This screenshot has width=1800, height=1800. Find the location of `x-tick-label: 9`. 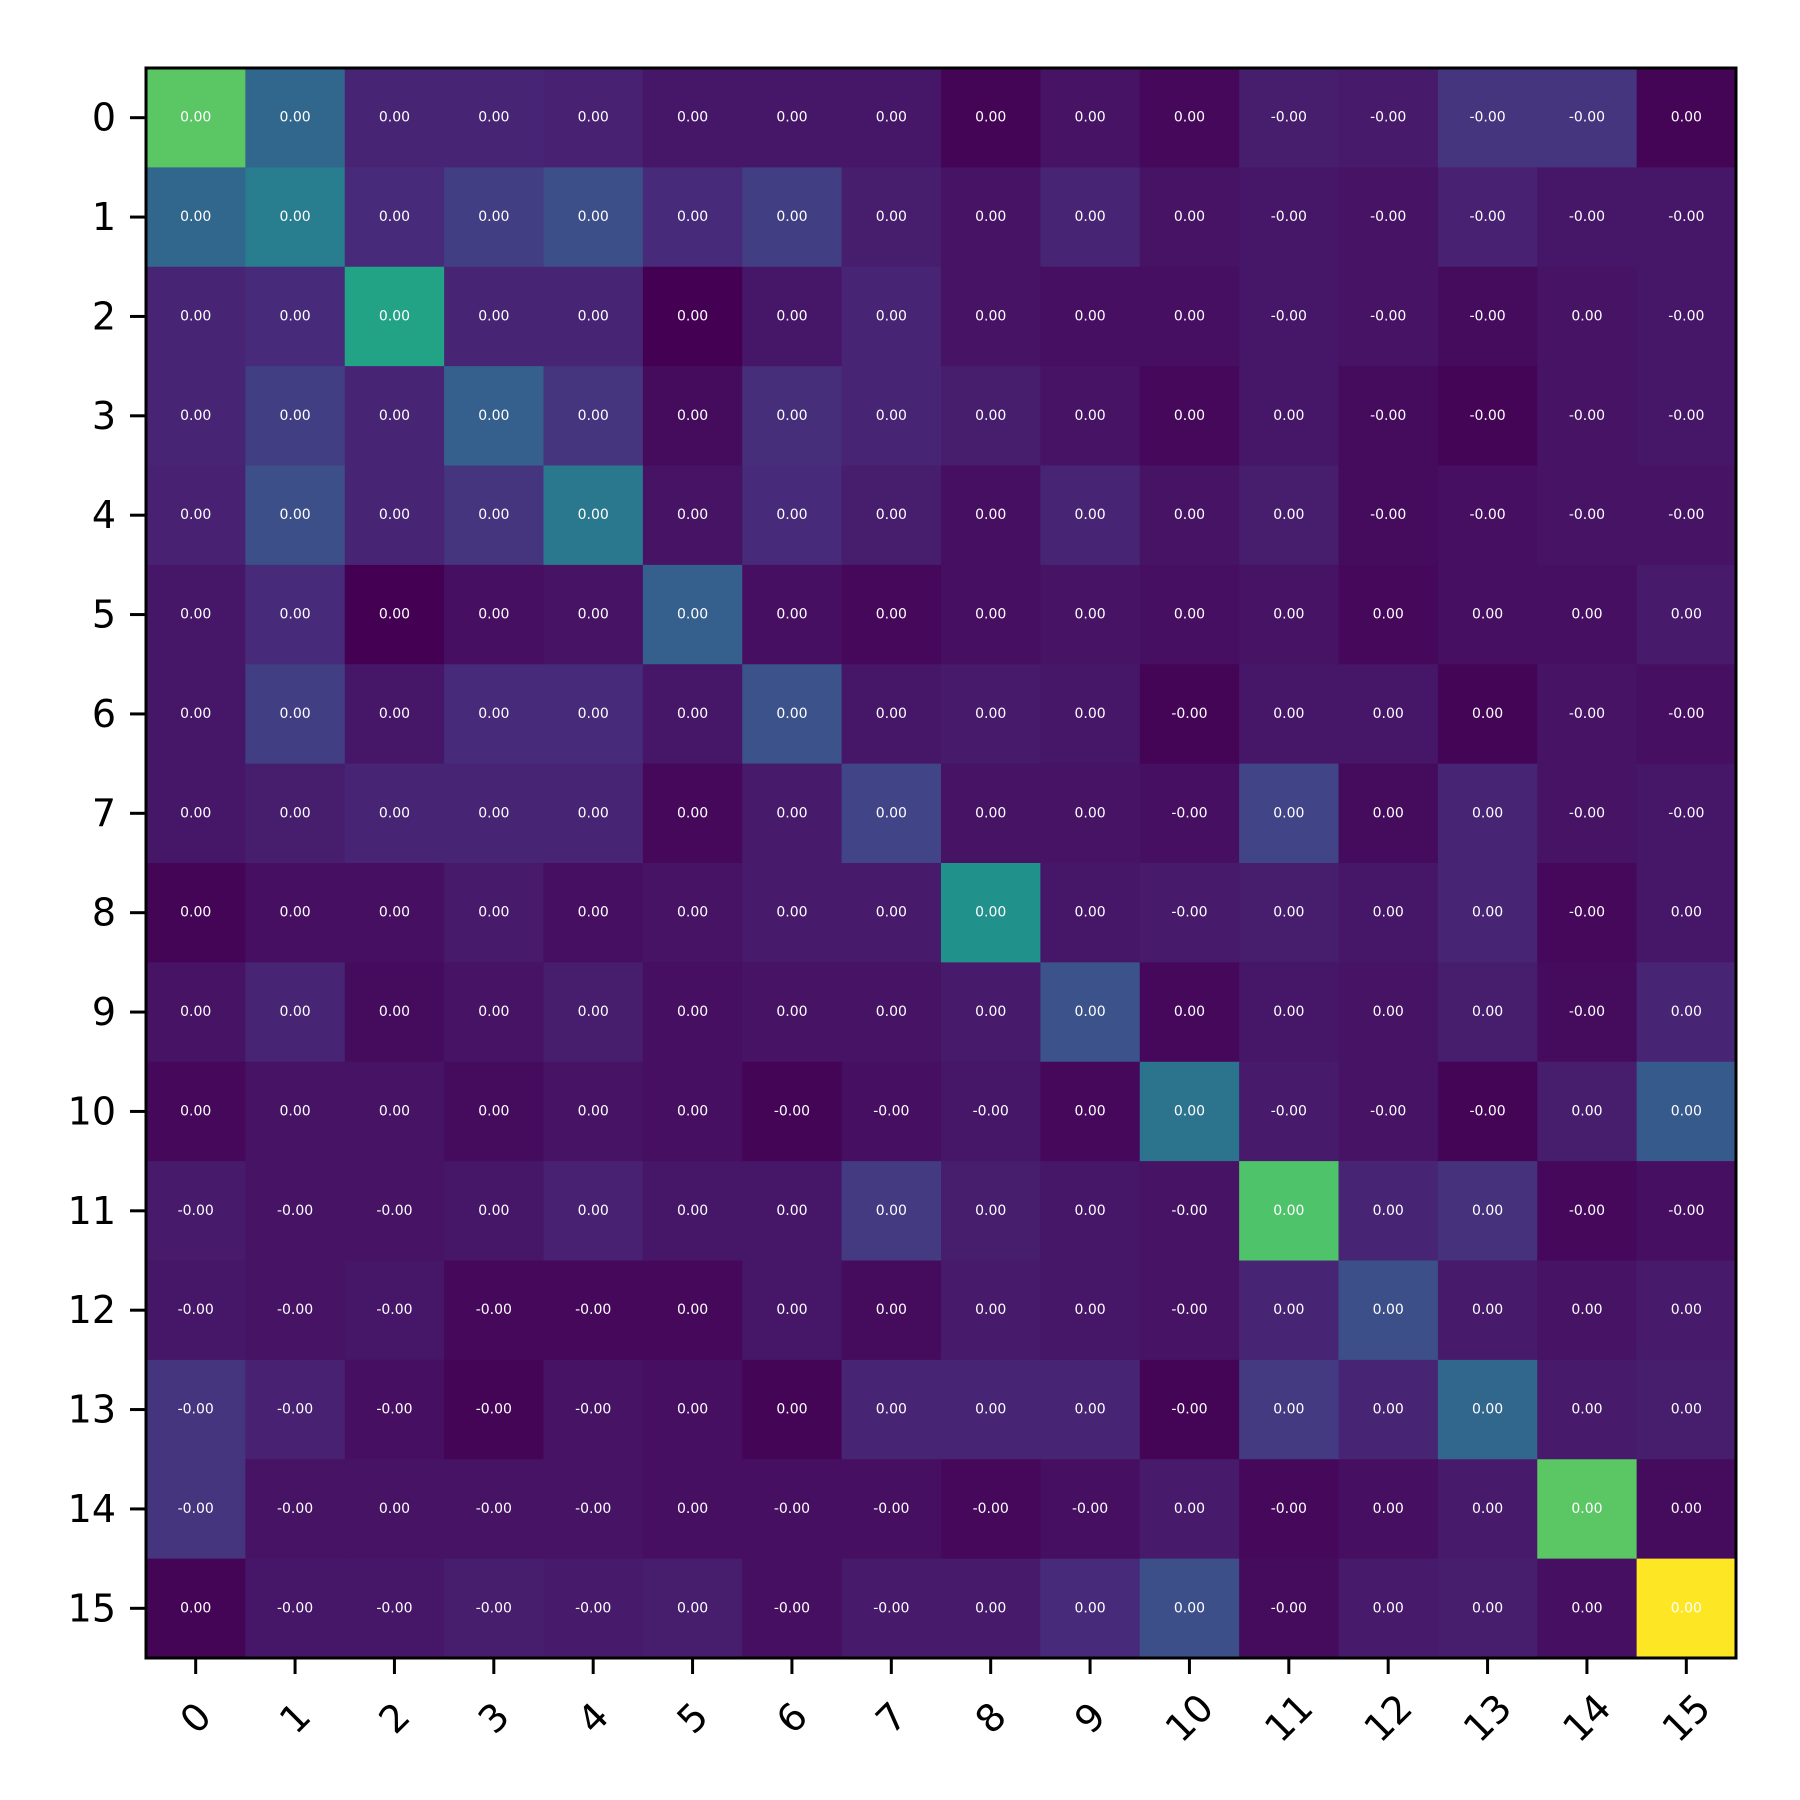

x-tick-label: 9 is located at coordinates (1090, 1718).